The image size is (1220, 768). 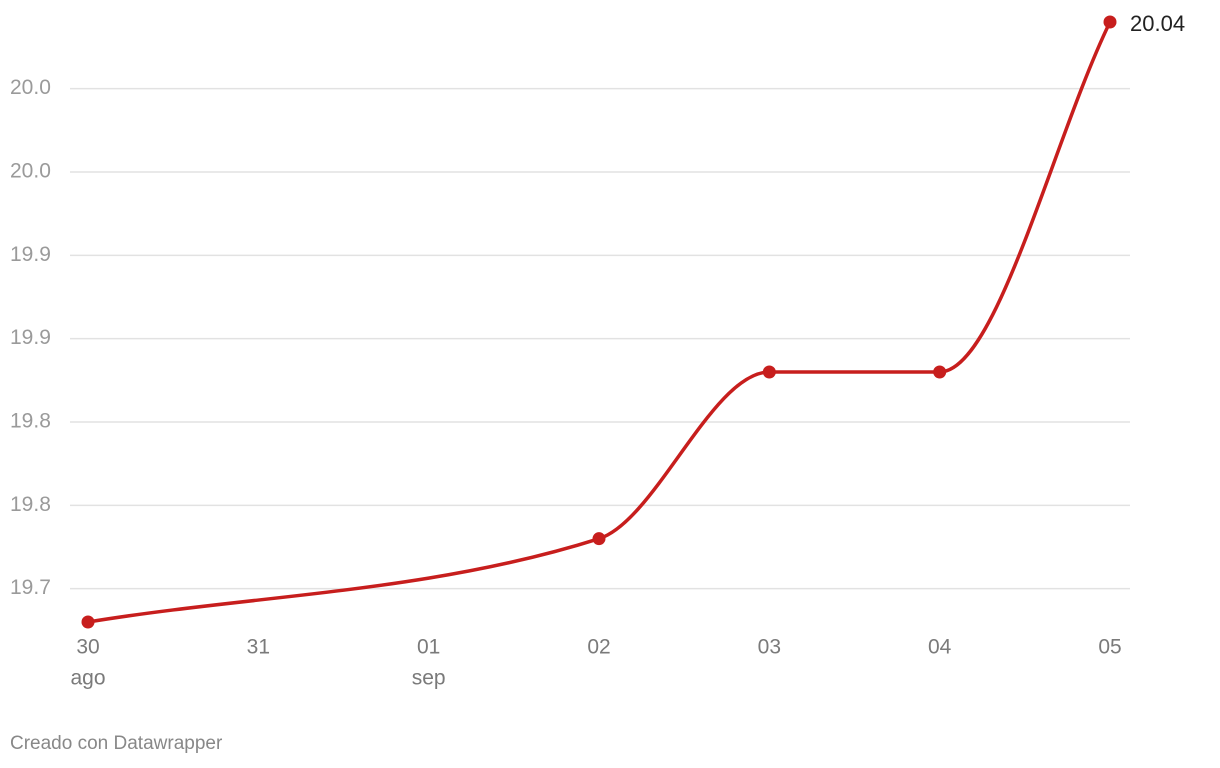 What do you see at coordinates (1109, 647) in the screenshot?
I see `x-tick-label: 05` at bounding box center [1109, 647].